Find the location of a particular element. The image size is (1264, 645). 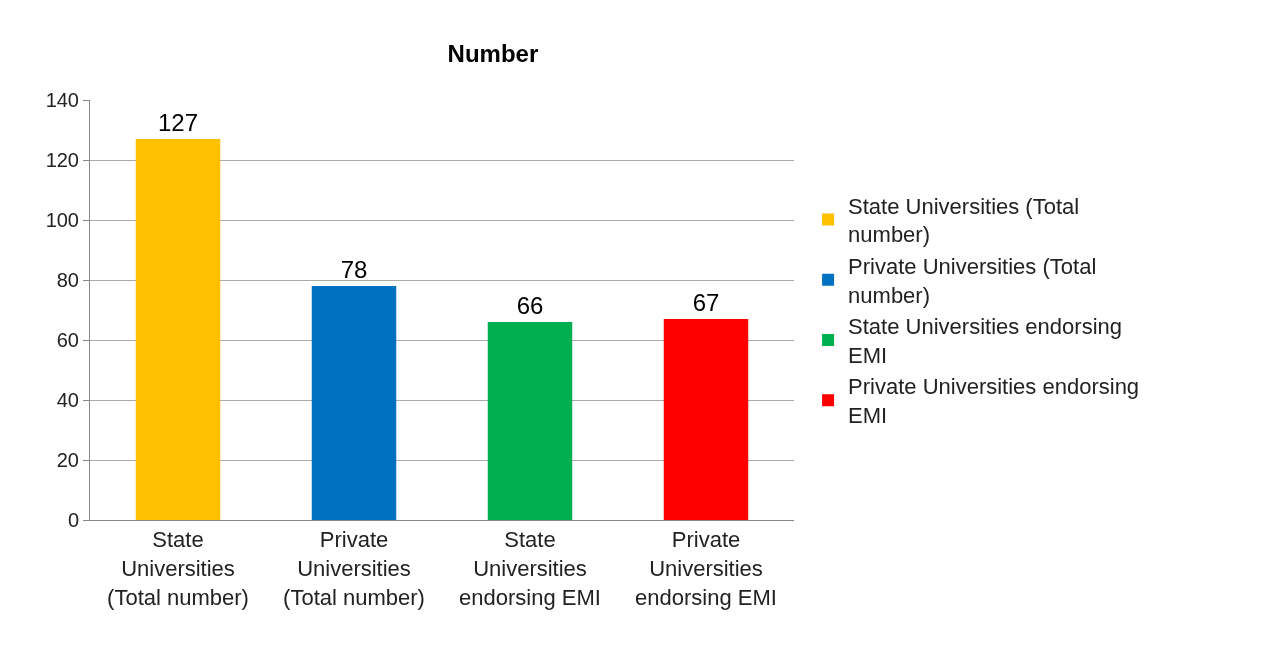

y-tick-label: 80 is located at coordinates (67, 280).